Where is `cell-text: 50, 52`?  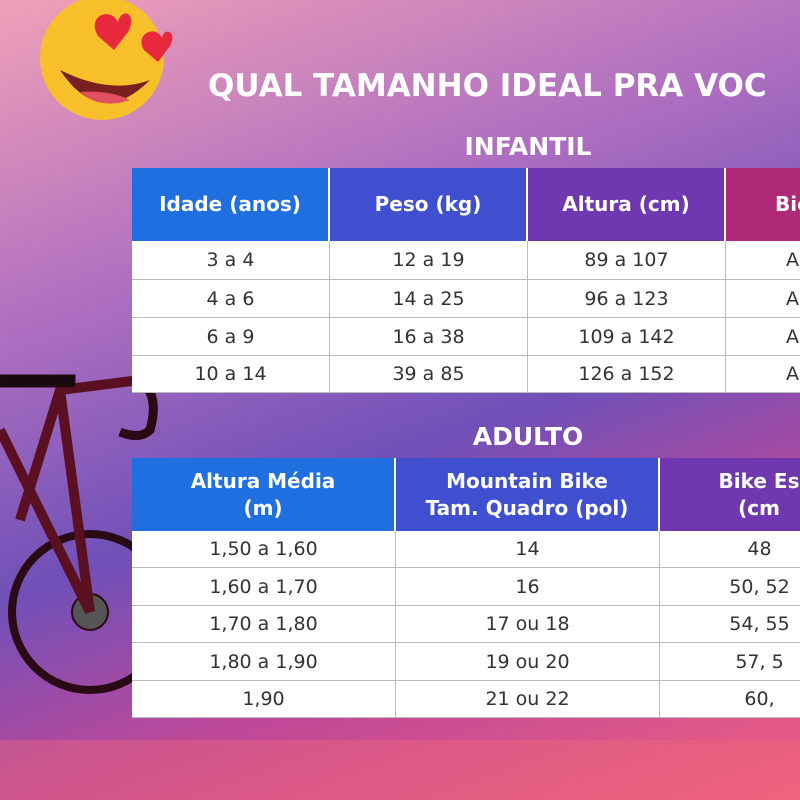
cell-text: 50, 52 is located at coordinates (759, 586).